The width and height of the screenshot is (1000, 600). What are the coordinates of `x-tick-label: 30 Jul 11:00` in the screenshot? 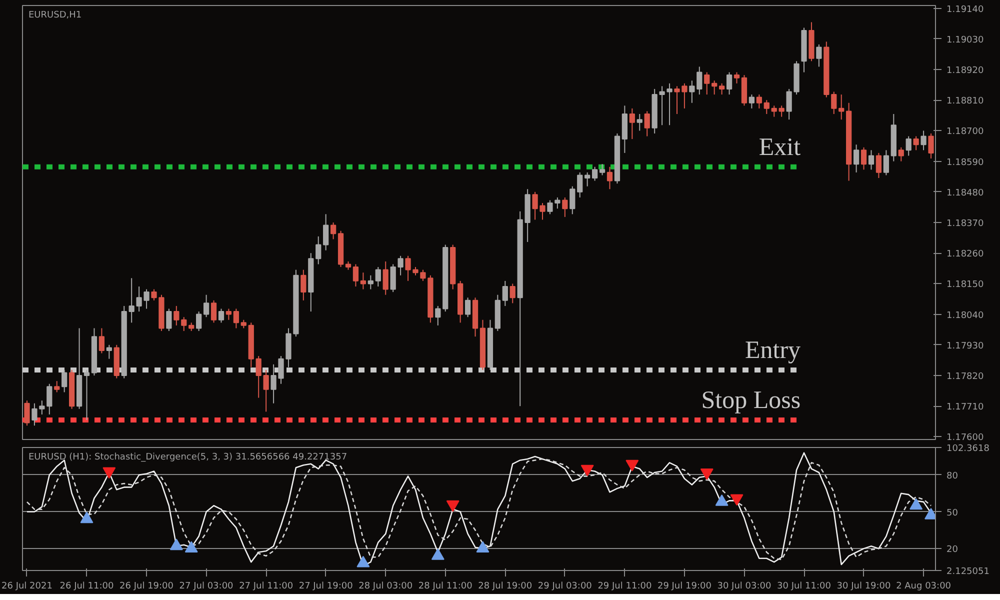 It's located at (804, 587).